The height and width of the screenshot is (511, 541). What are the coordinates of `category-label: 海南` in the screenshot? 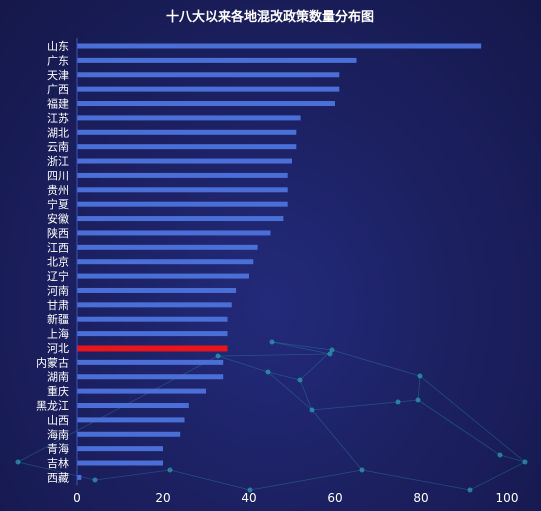 It's located at (58, 434).